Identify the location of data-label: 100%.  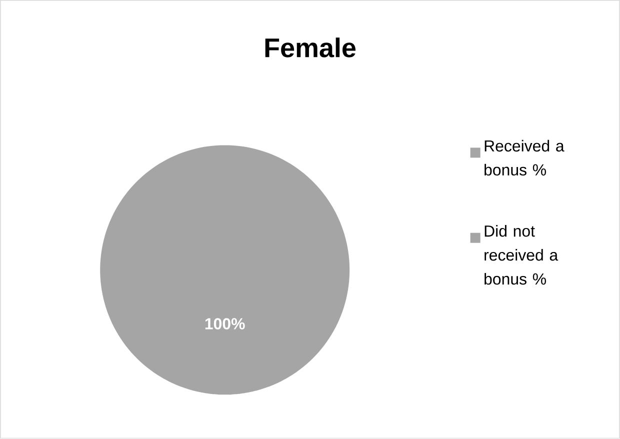
(225, 324).